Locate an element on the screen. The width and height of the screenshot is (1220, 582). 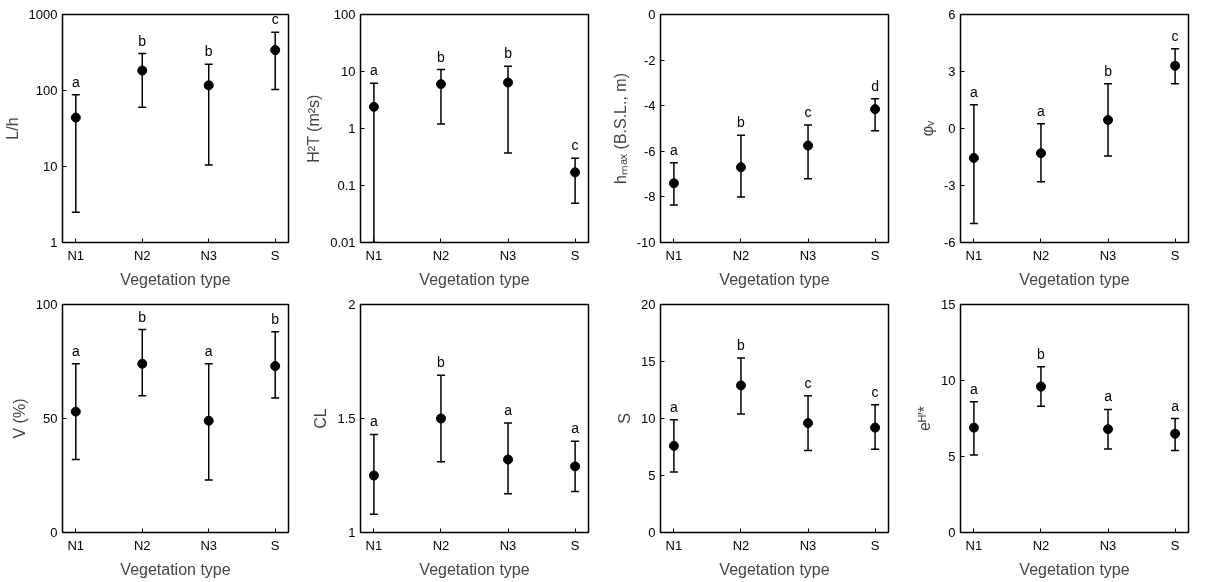
y-axis-title: eᴴ′* is located at coordinates (925, 418).